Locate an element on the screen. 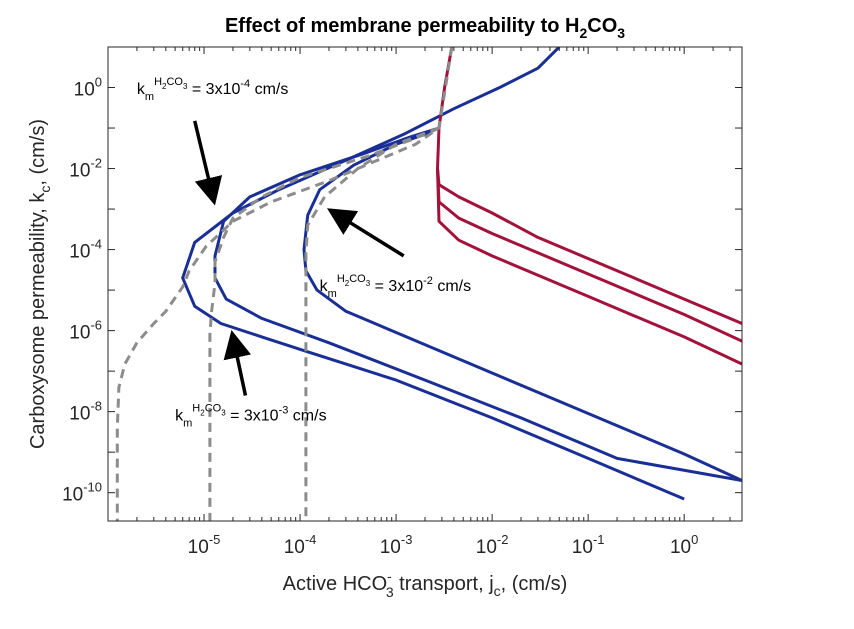  y-tick-label: 10⁻¹⁰ is located at coordinates (82, 493).